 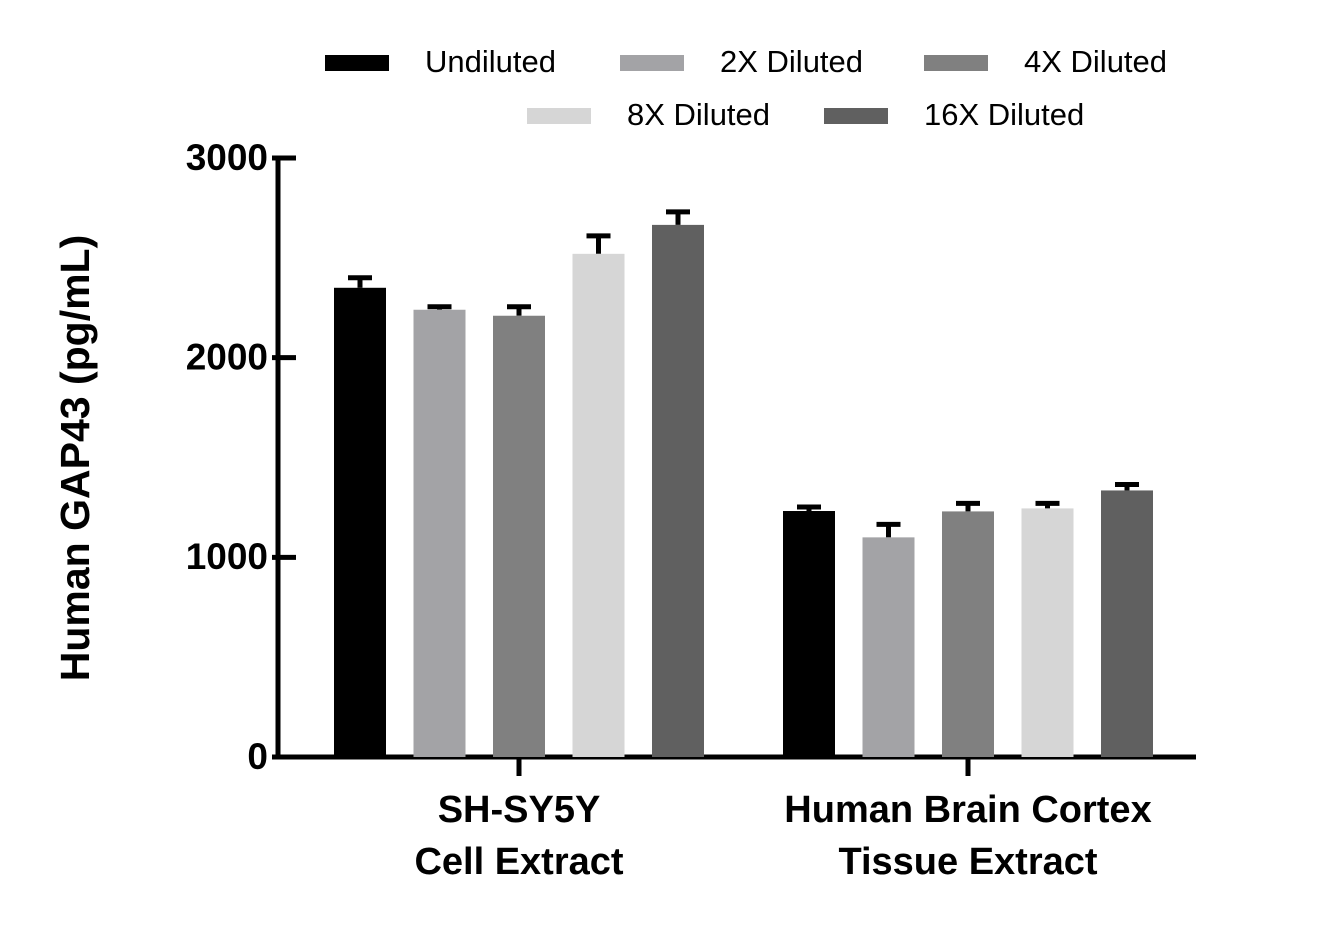 What do you see at coordinates (75, 458) in the screenshot?
I see `y-axis-label: Human GAP43 (pg/mL)` at bounding box center [75, 458].